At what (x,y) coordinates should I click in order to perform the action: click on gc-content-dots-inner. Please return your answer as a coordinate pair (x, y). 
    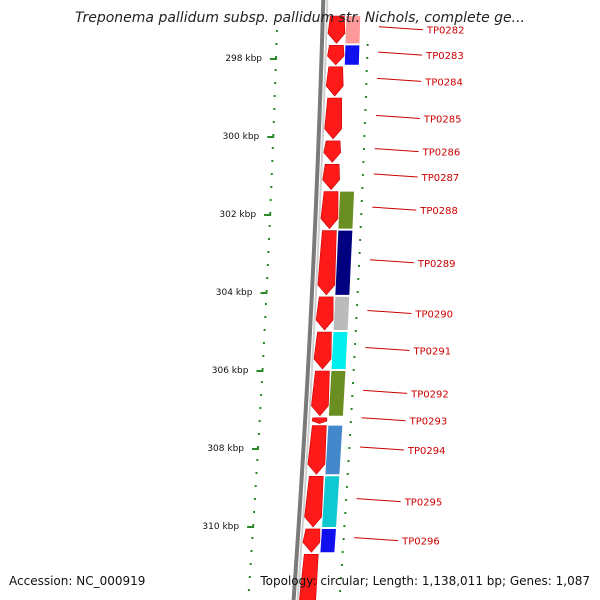
    Looking at the image, I should click on (354, 318).